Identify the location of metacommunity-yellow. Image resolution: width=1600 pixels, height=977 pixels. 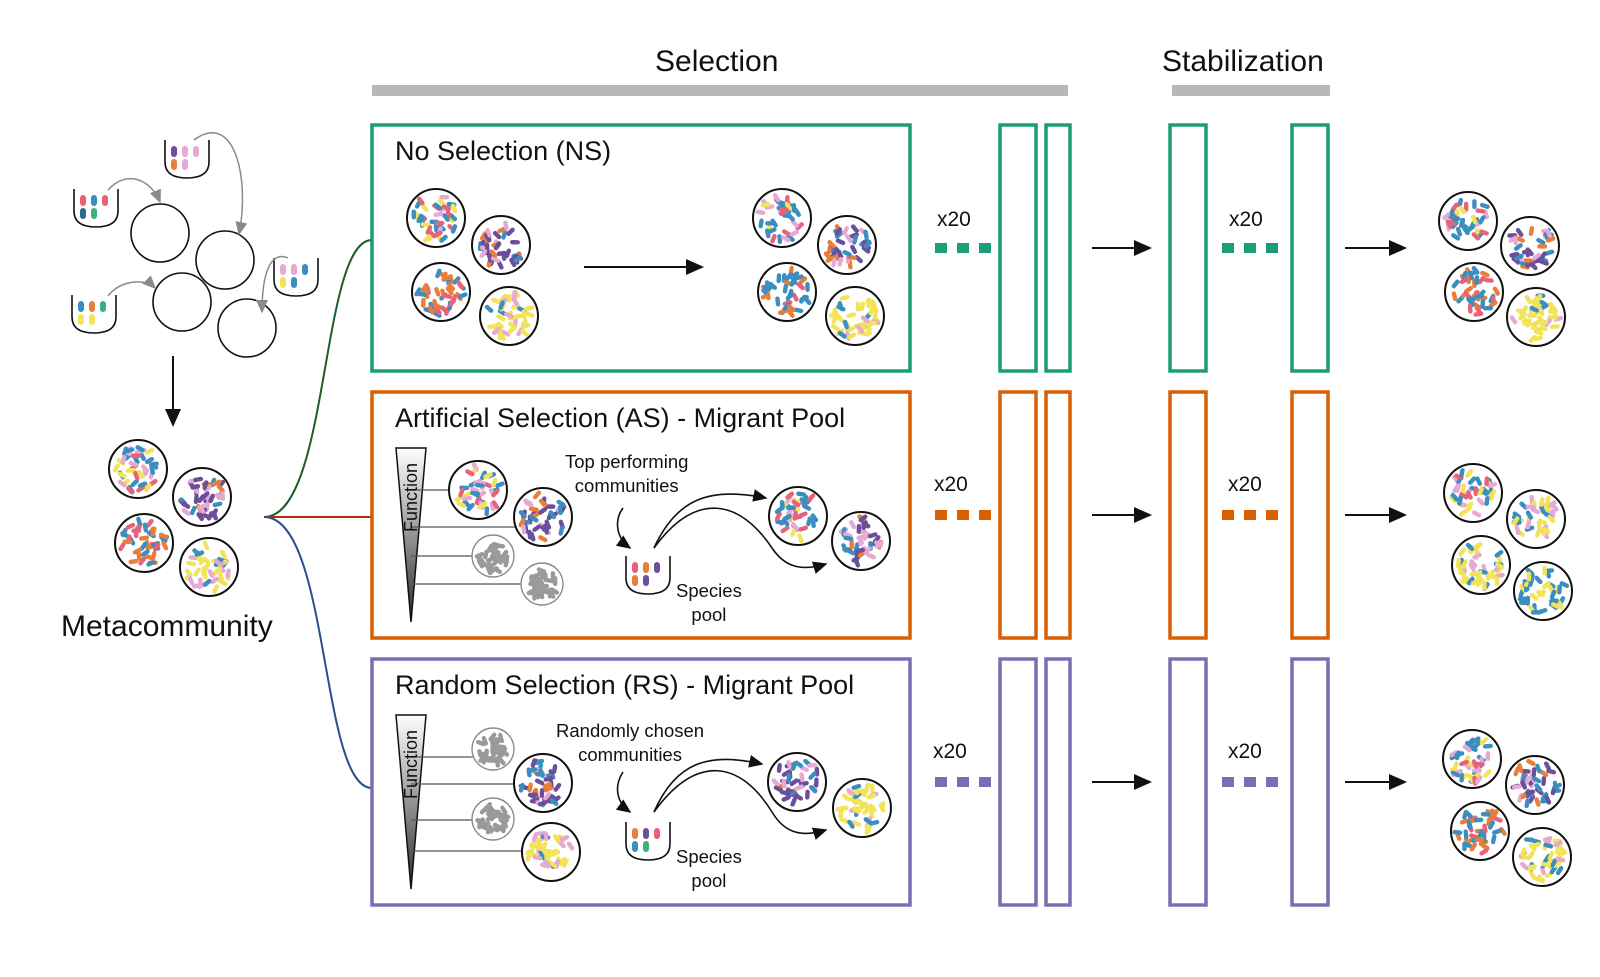
(209, 567).